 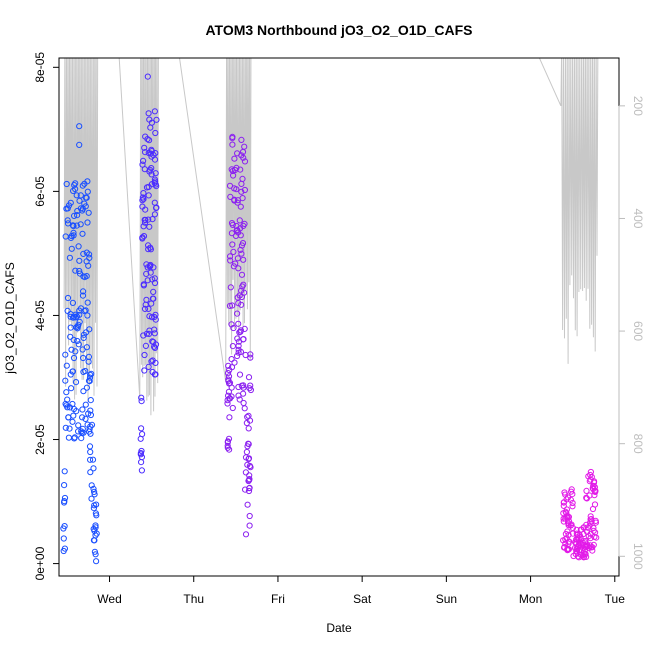 I want to click on y2-tick-label: 600, so click(x=638, y=331).